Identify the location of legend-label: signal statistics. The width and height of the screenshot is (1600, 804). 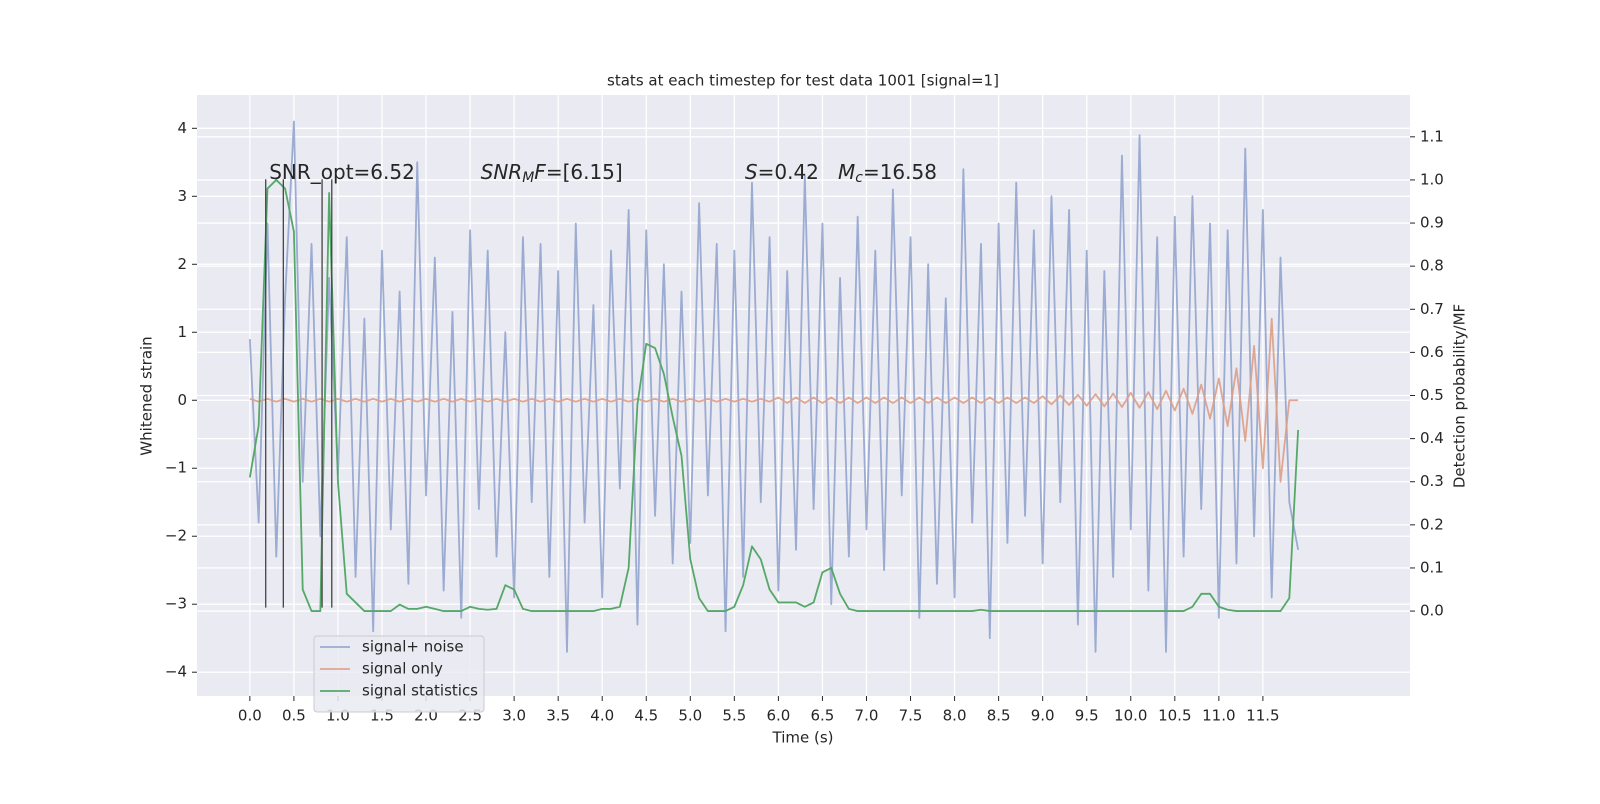
(420, 691).